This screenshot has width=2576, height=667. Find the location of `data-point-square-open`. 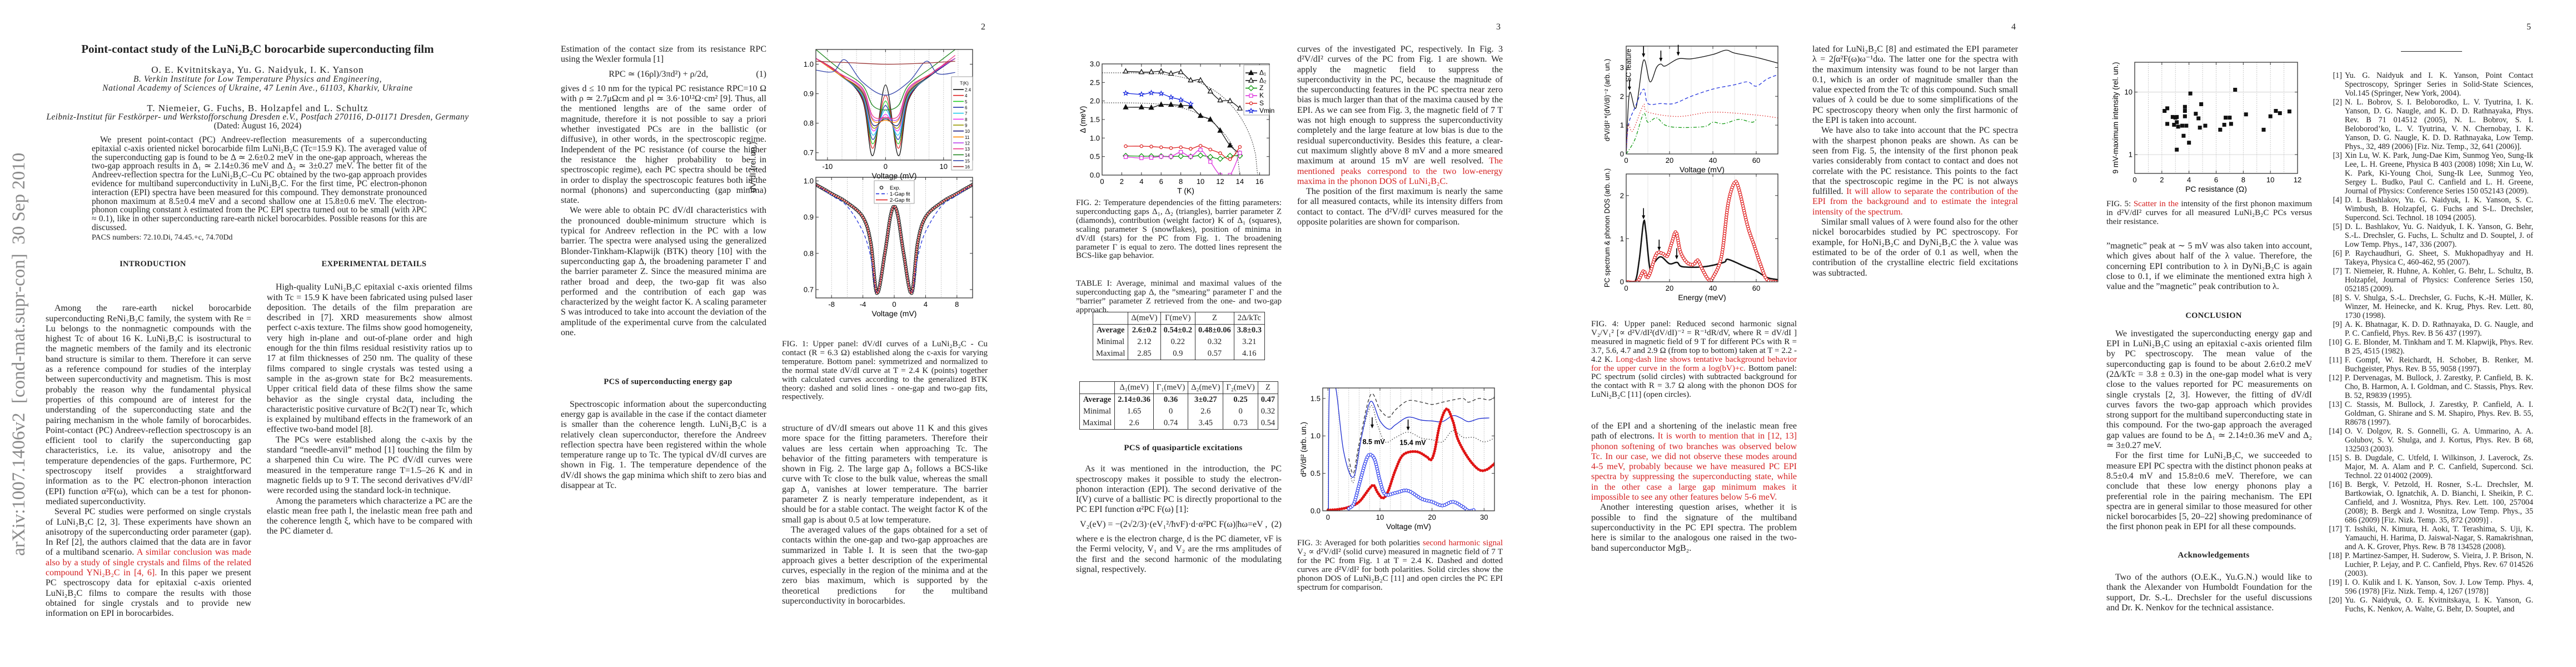

data-point-square-open is located at coordinates (1171, 157).